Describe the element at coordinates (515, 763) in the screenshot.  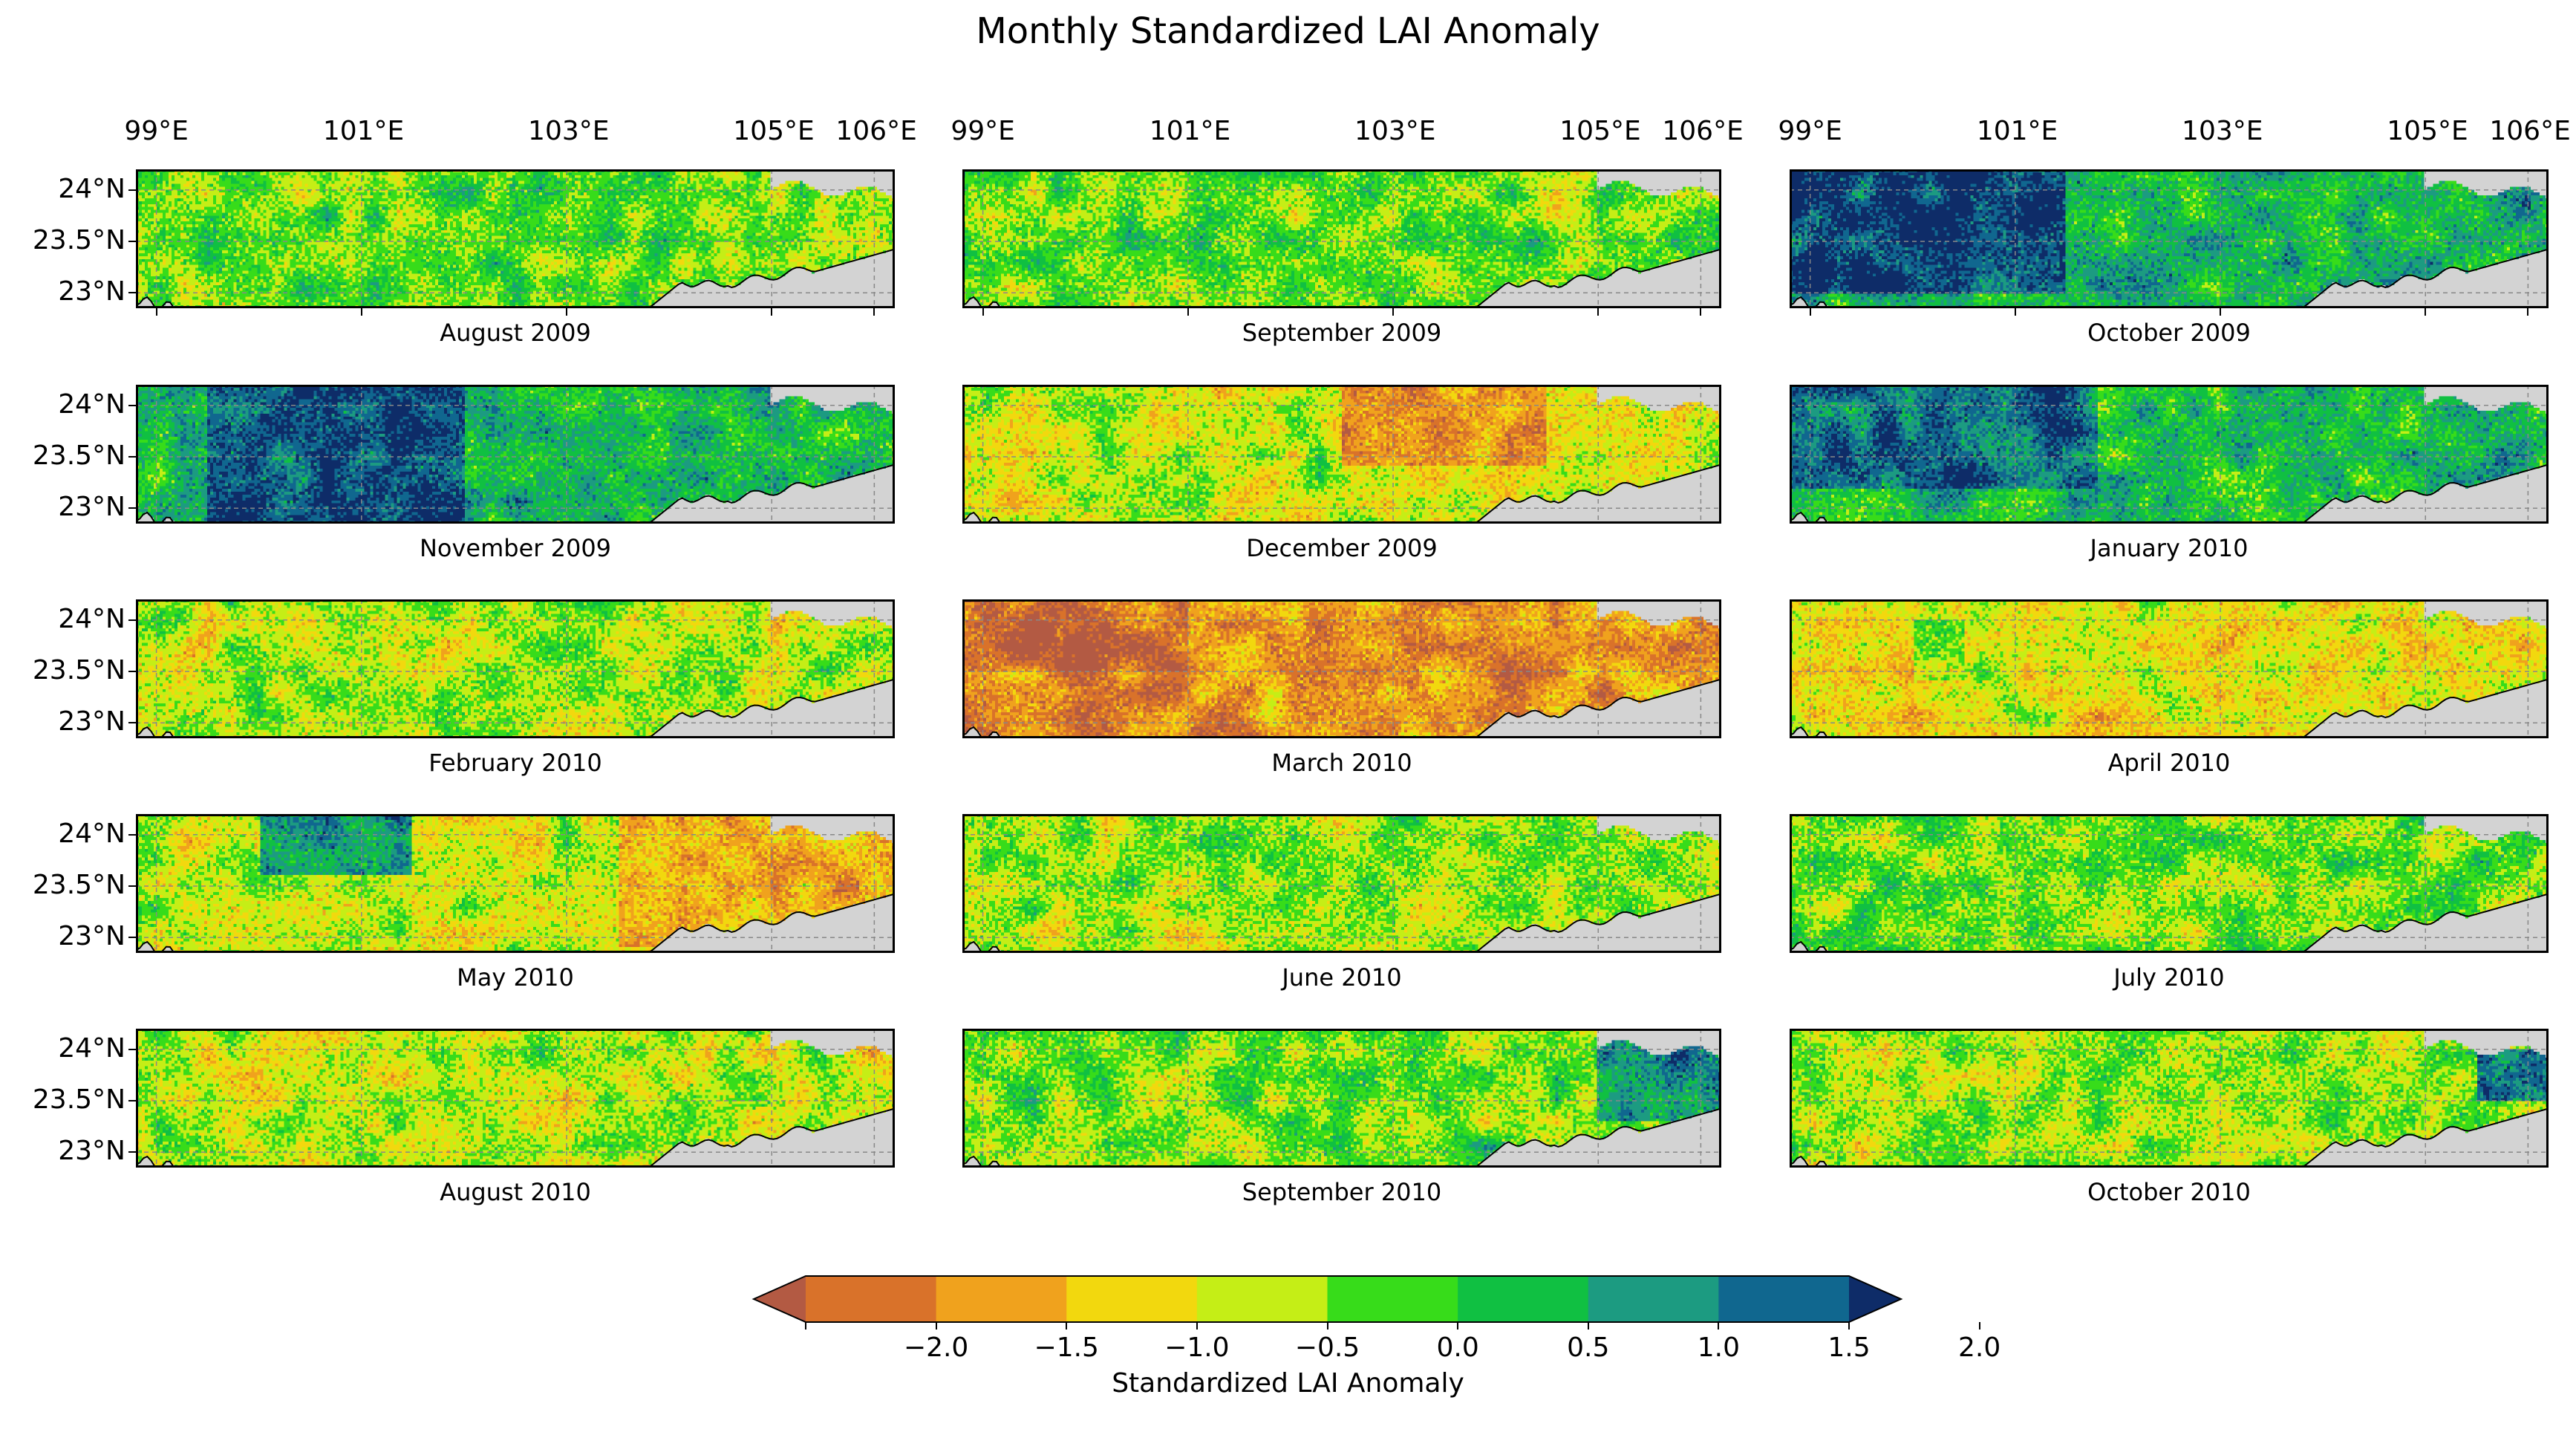
I see `panel-label: February 2010` at that location.